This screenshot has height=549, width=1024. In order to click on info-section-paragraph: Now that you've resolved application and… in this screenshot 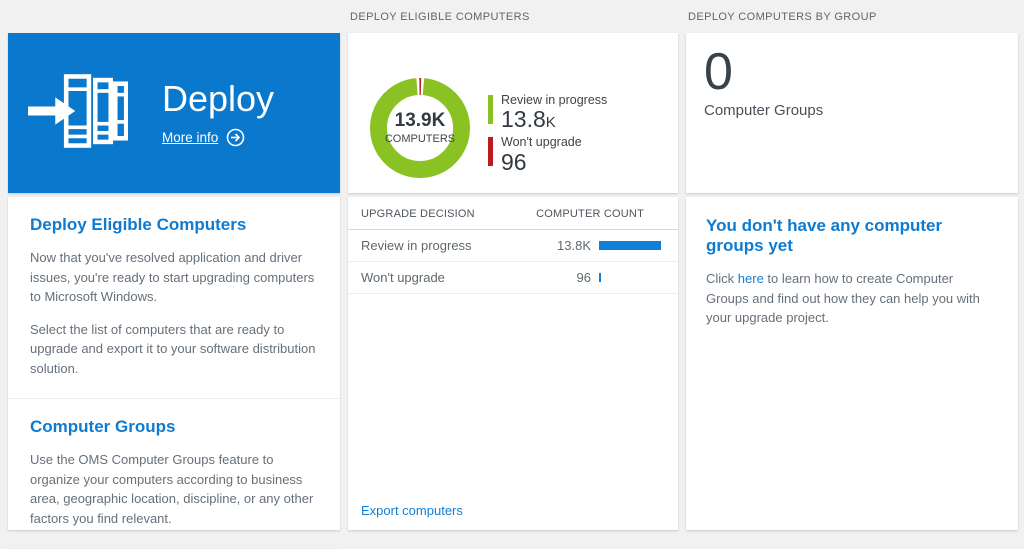, I will do `click(172, 277)`.